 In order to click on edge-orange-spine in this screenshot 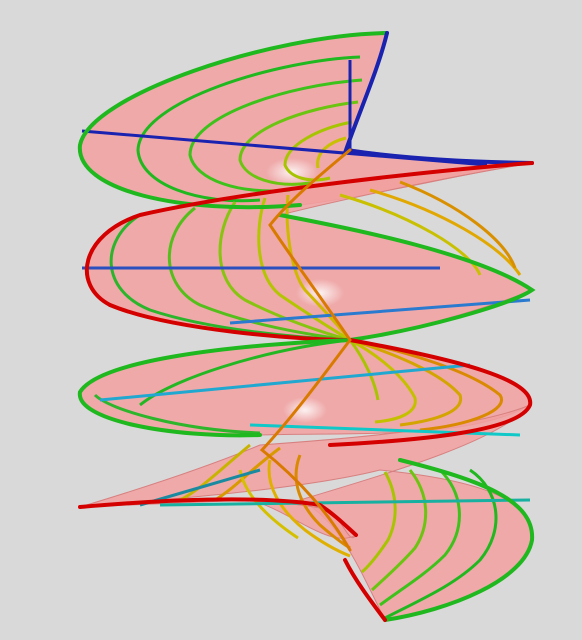, I will do `click(305, 350)`.